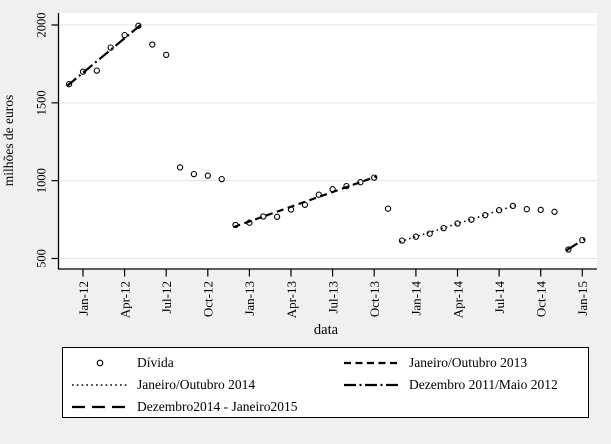 Image resolution: width=611 pixels, height=444 pixels. Describe the element at coordinates (208, 299) in the screenshot. I see `x-tick-label: Oct-12` at that location.